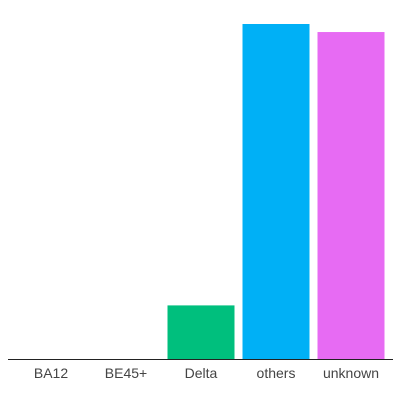 Image resolution: width=400 pixels, height=400 pixels. What do you see at coordinates (351, 373) in the screenshot?
I see `x-tick-label: unknown` at bounding box center [351, 373].